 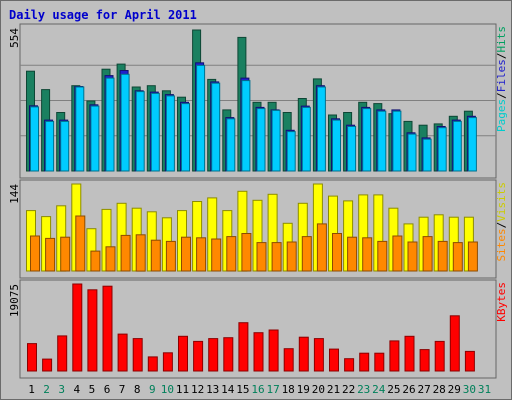 What do you see at coordinates (14, 194) in the screenshot?
I see `ymax-label-visits-sites: 144` at bounding box center [14, 194].